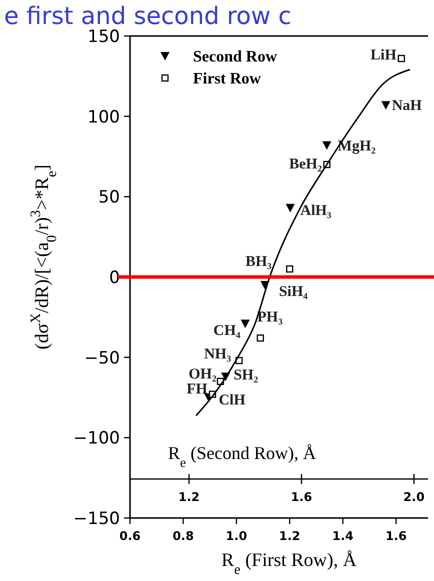 The height and width of the screenshot is (581, 434). I want to click on data-label: LiH, so click(383, 55).